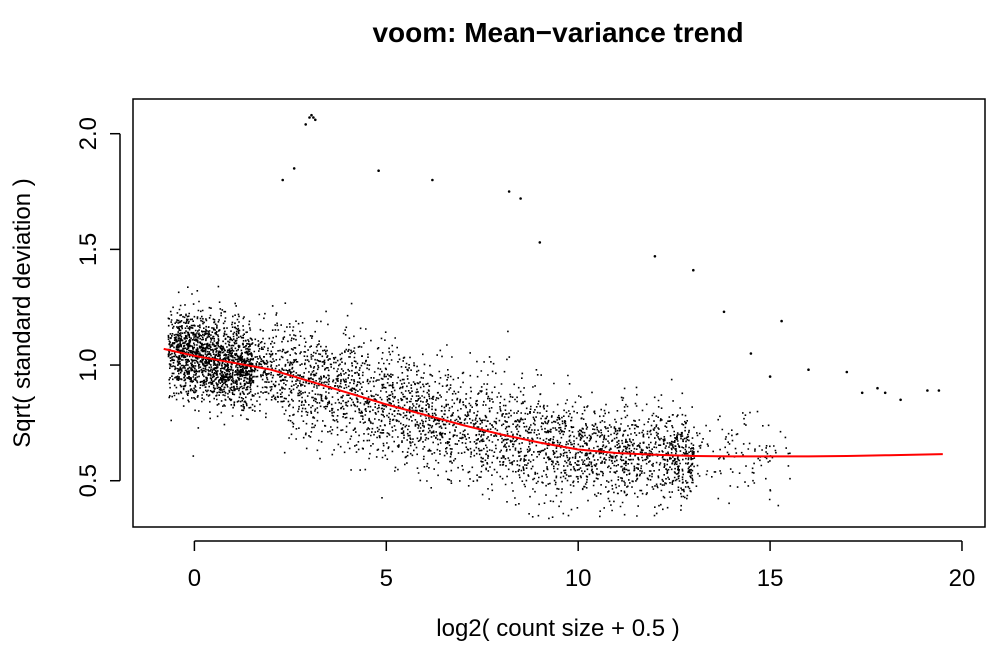  I want to click on x-axis: 0 5 10 15 20, so click(582, 566).